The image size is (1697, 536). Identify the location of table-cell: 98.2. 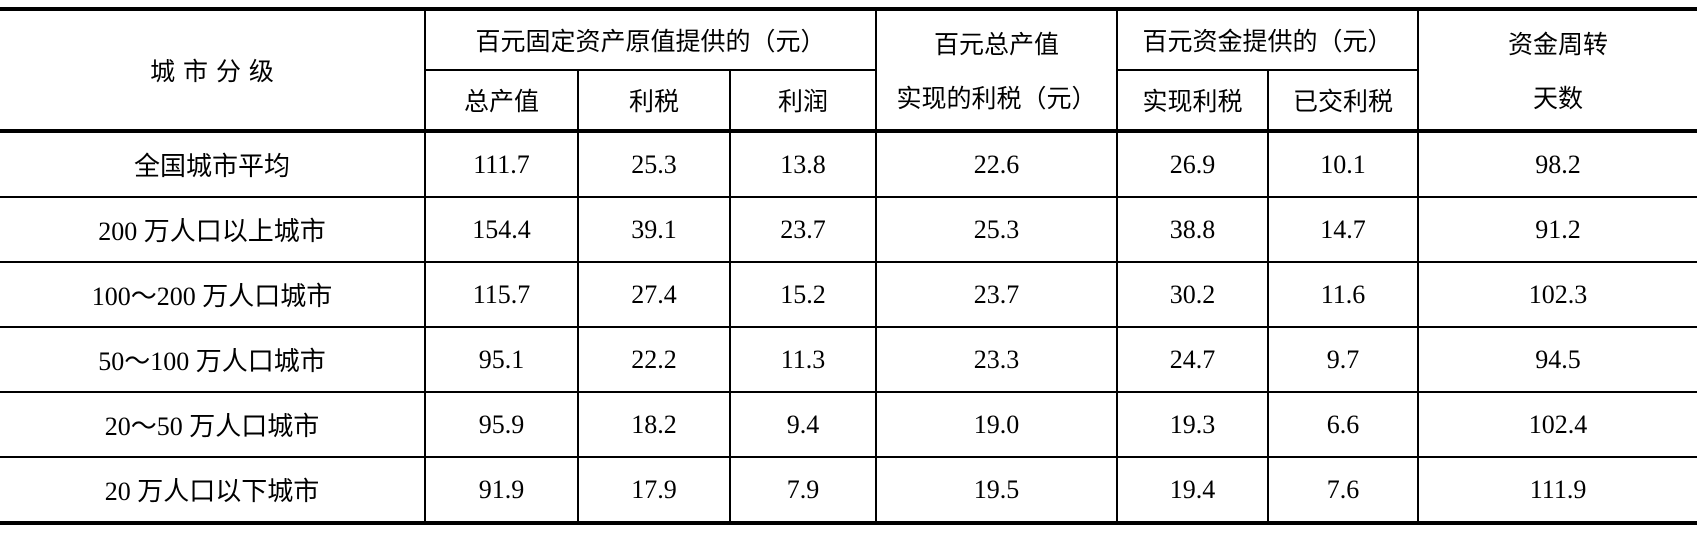
(1557, 163).